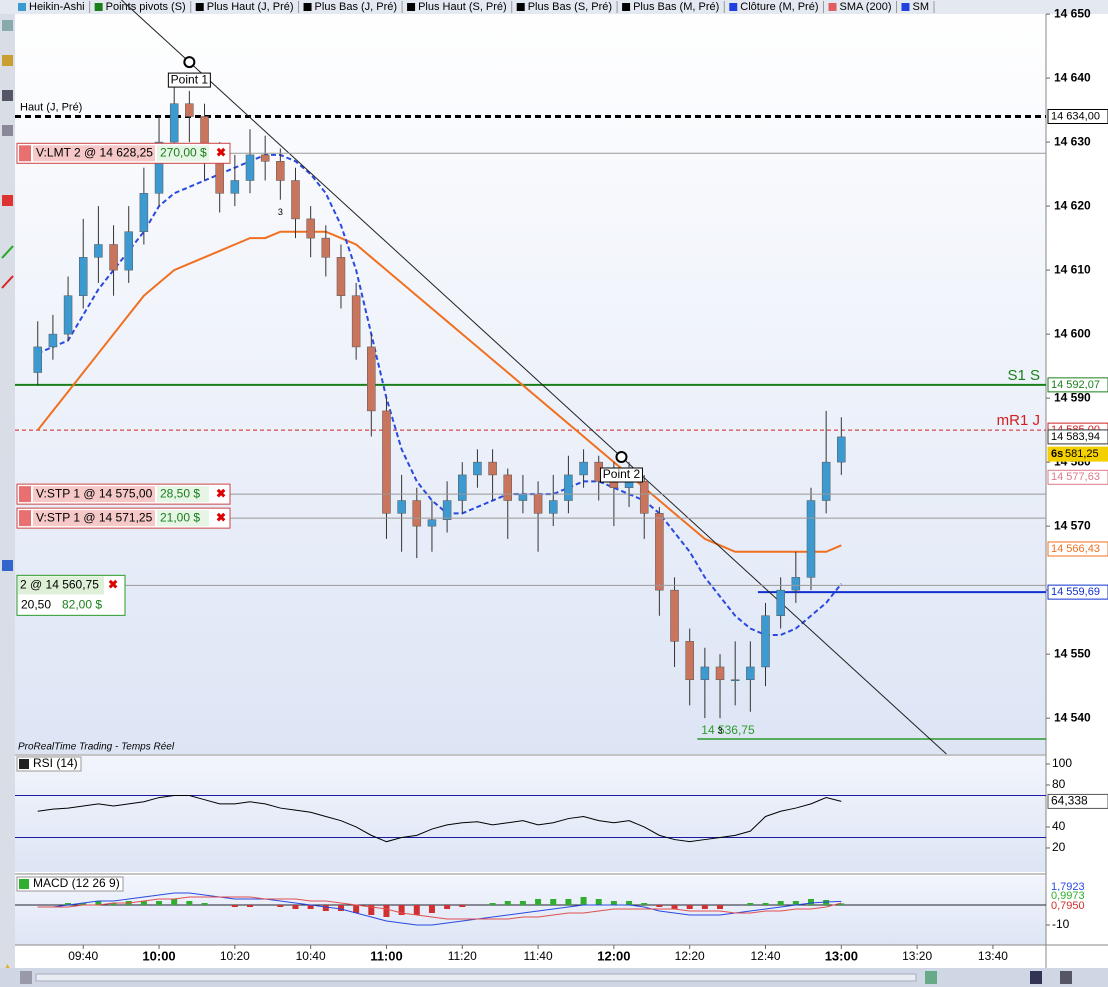 The width and height of the screenshot is (1108, 987). I want to click on value-label: 1,7923, so click(1068, 887).